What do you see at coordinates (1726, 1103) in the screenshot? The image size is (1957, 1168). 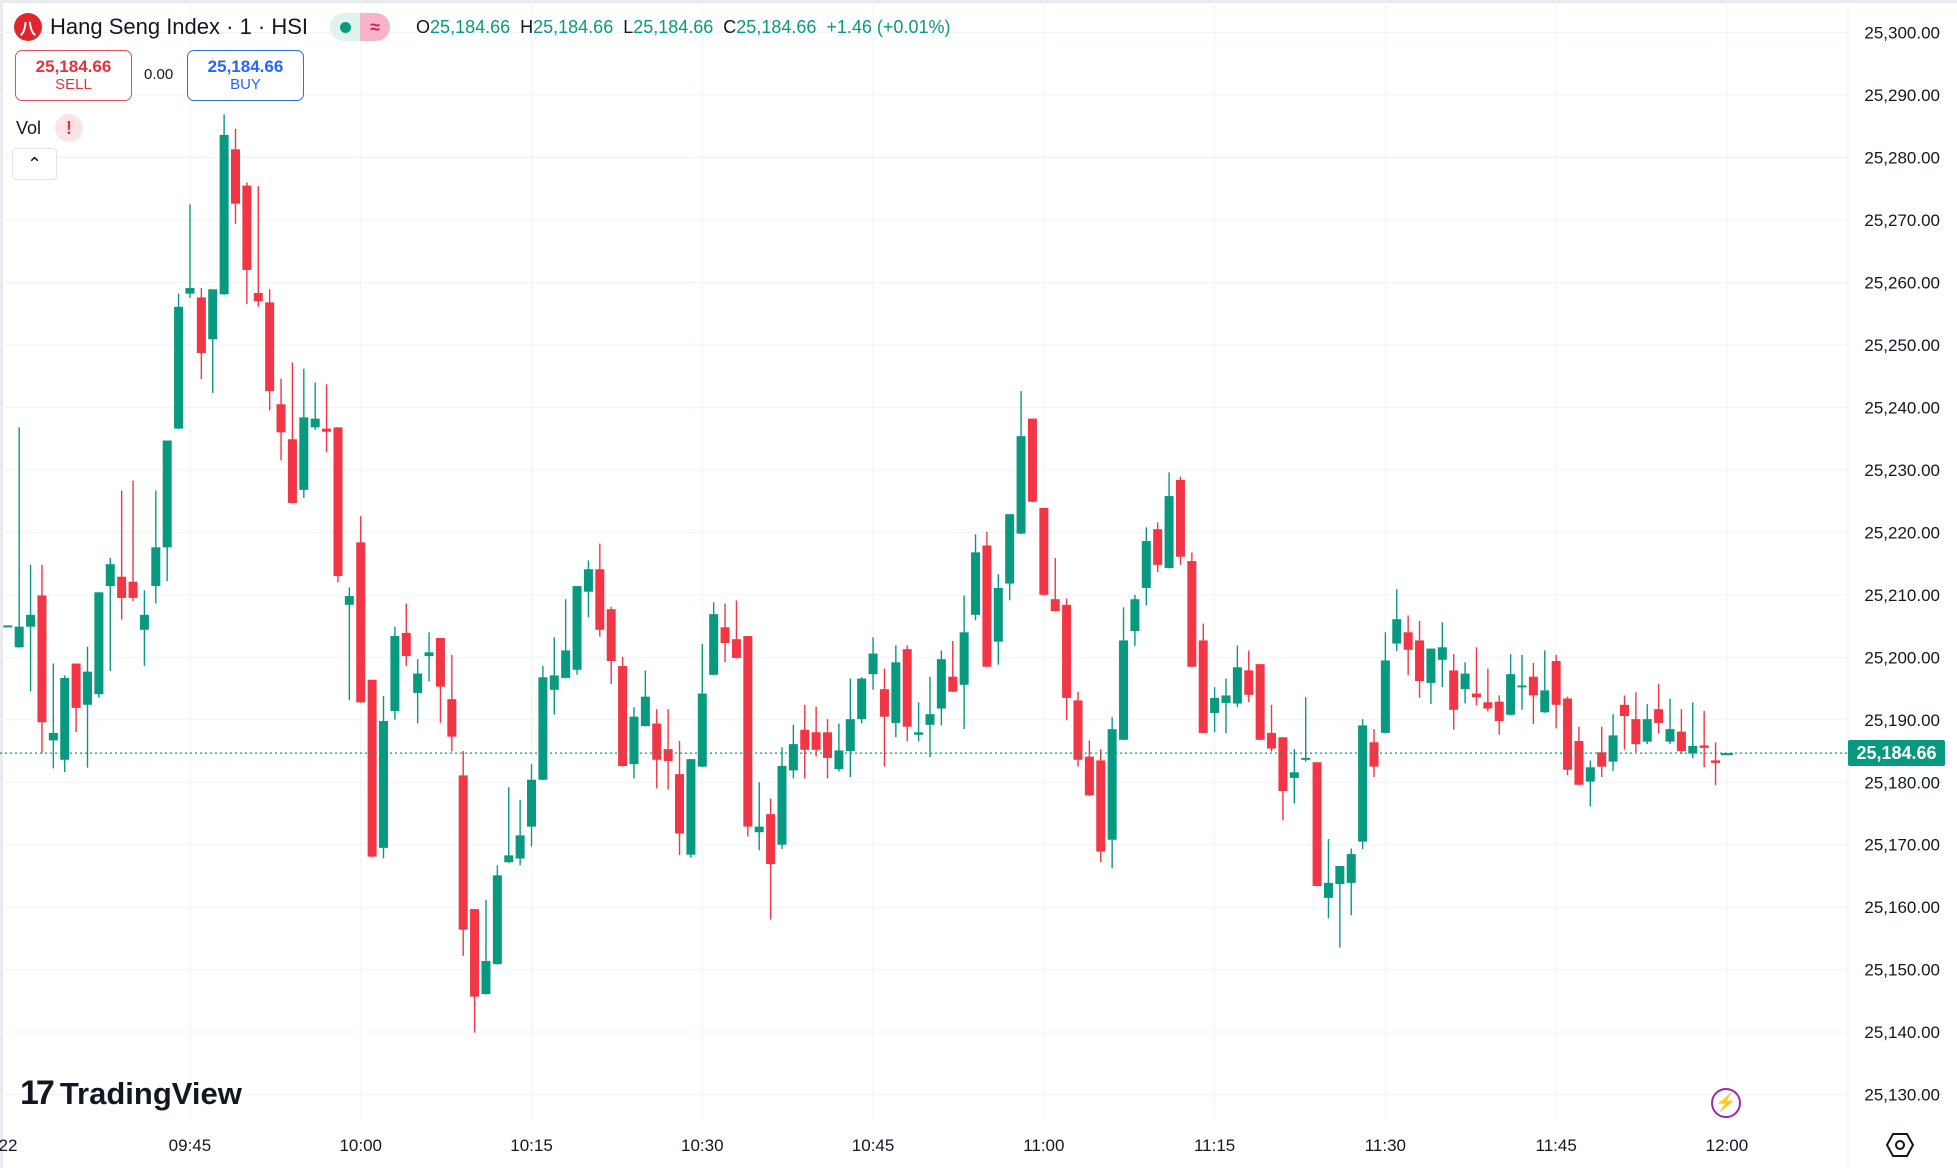 I see `lightning-icon: ⚡` at bounding box center [1726, 1103].